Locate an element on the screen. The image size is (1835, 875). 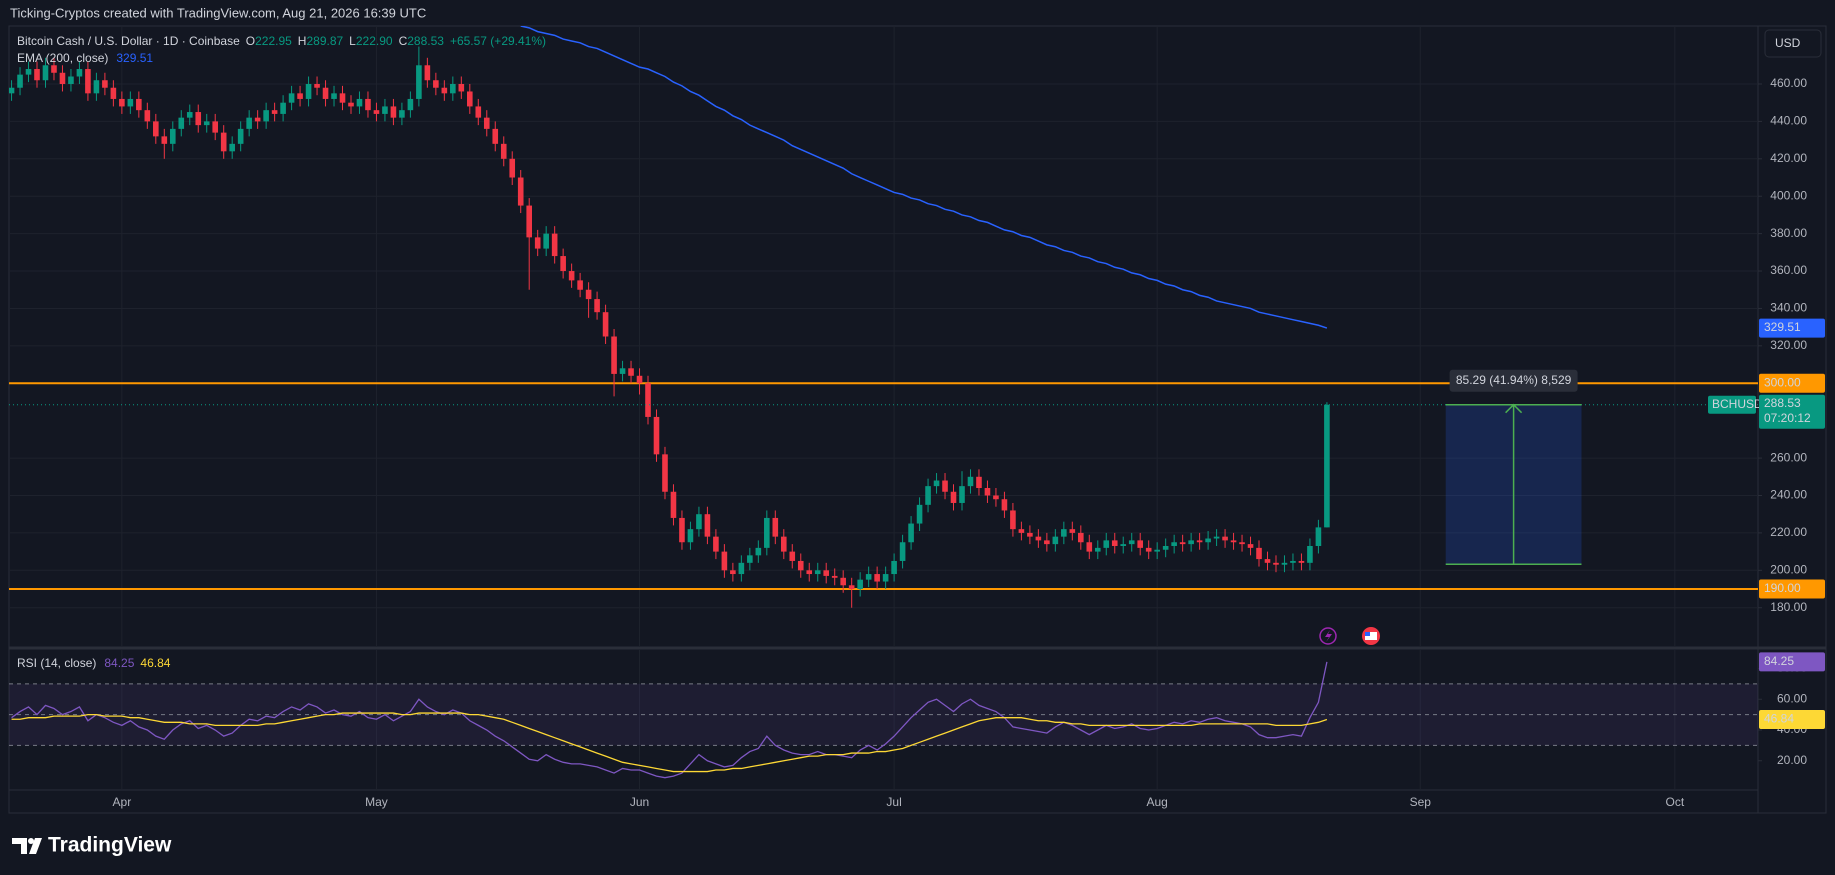
ema-tag-bg is located at coordinates (1792, 328).